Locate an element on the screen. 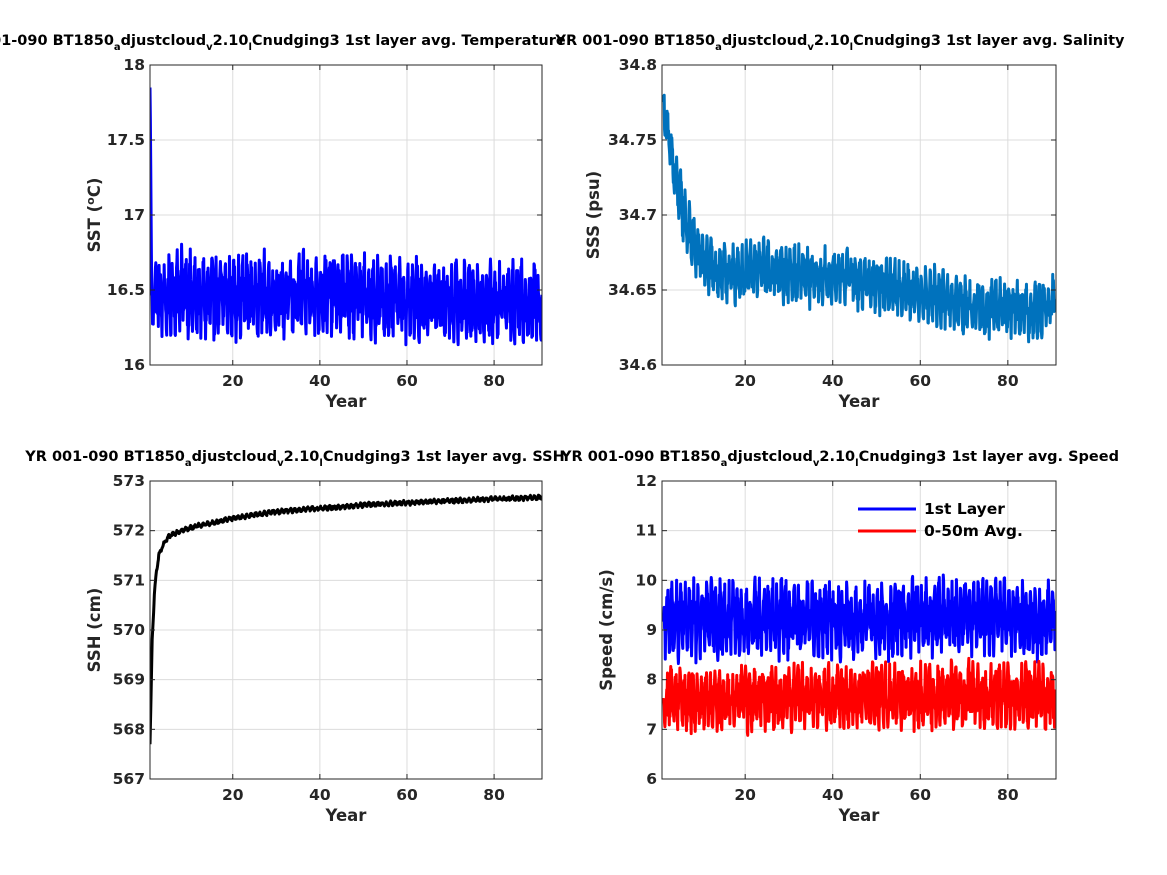 The height and width of the screenshot is (875, 1167). y-axis-label: Speed (cm/s) is located at coordinates (606, 630).